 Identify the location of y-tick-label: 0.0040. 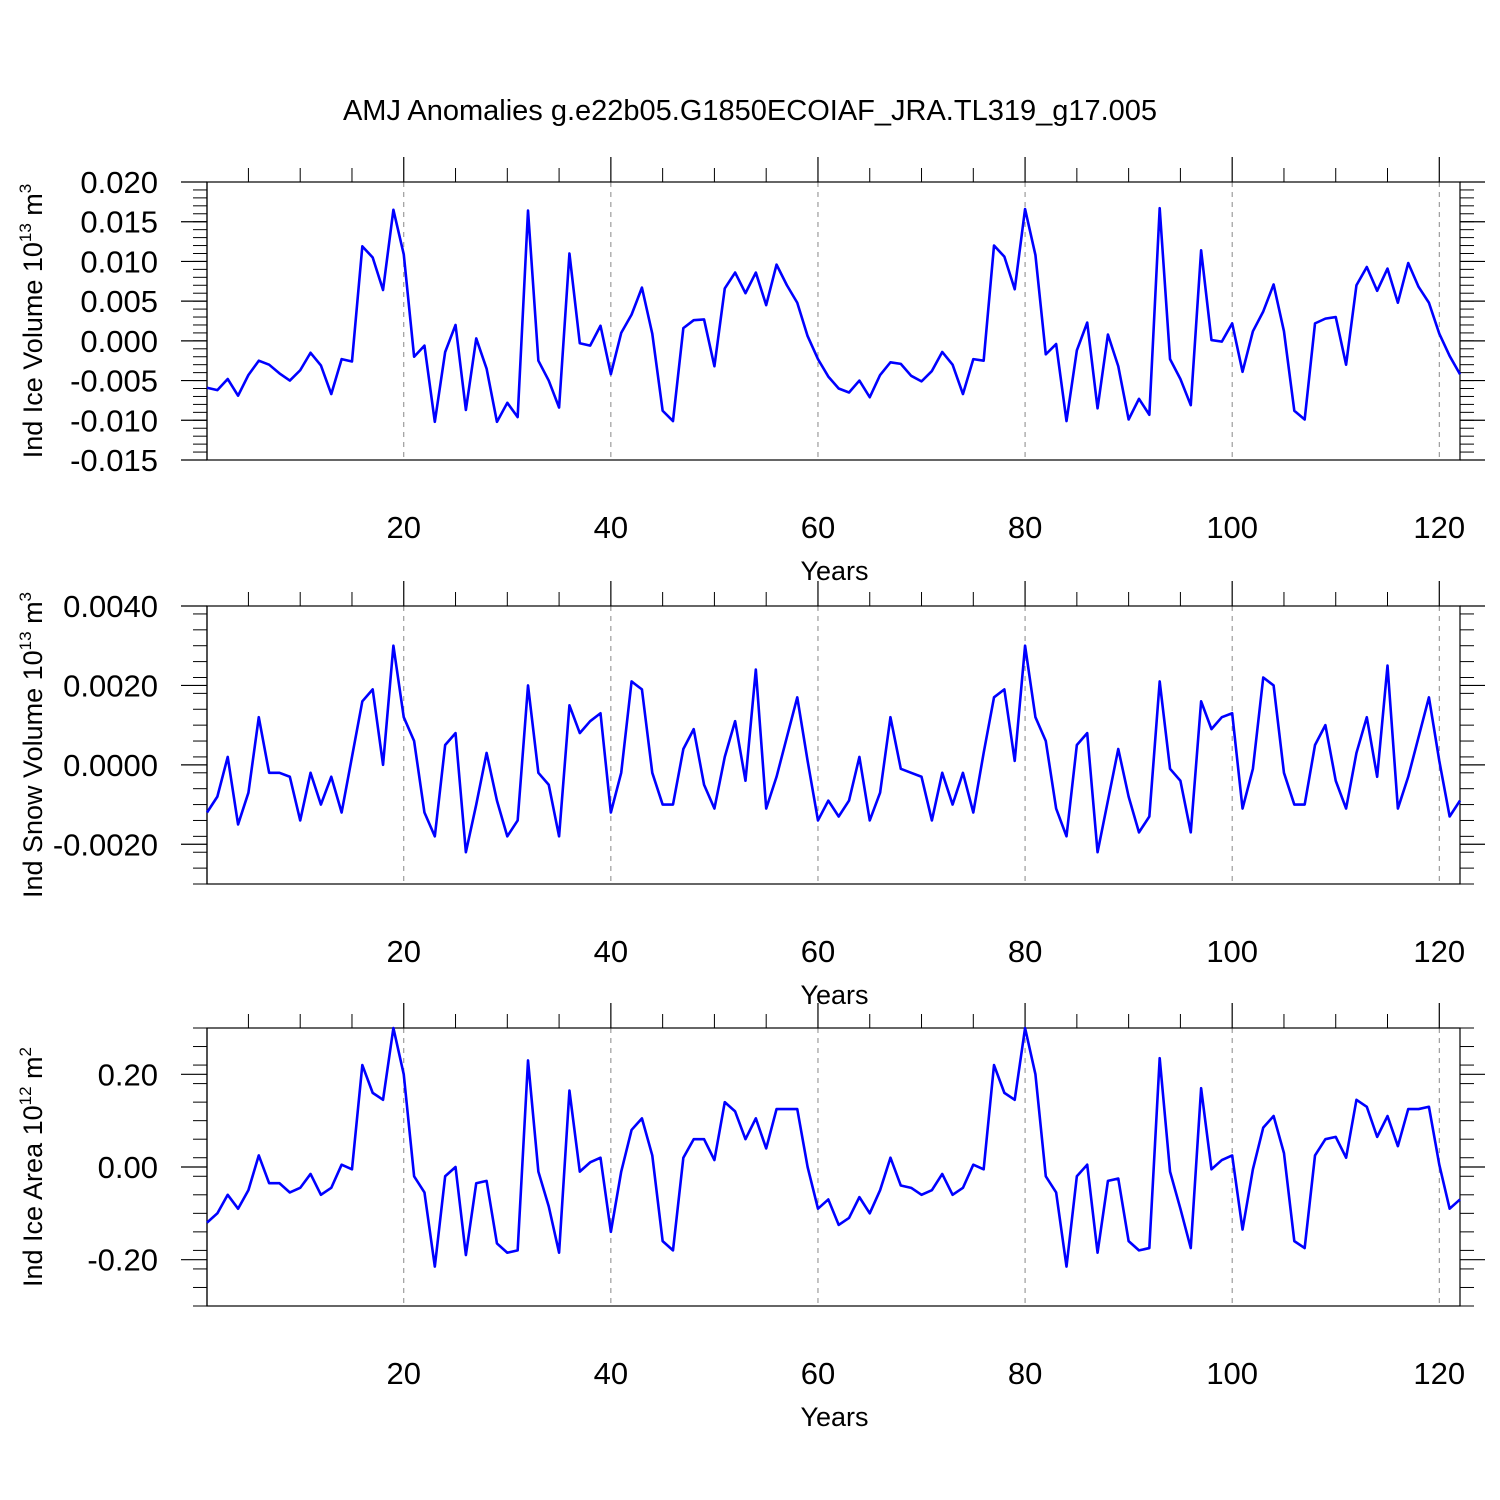
(110, 606).